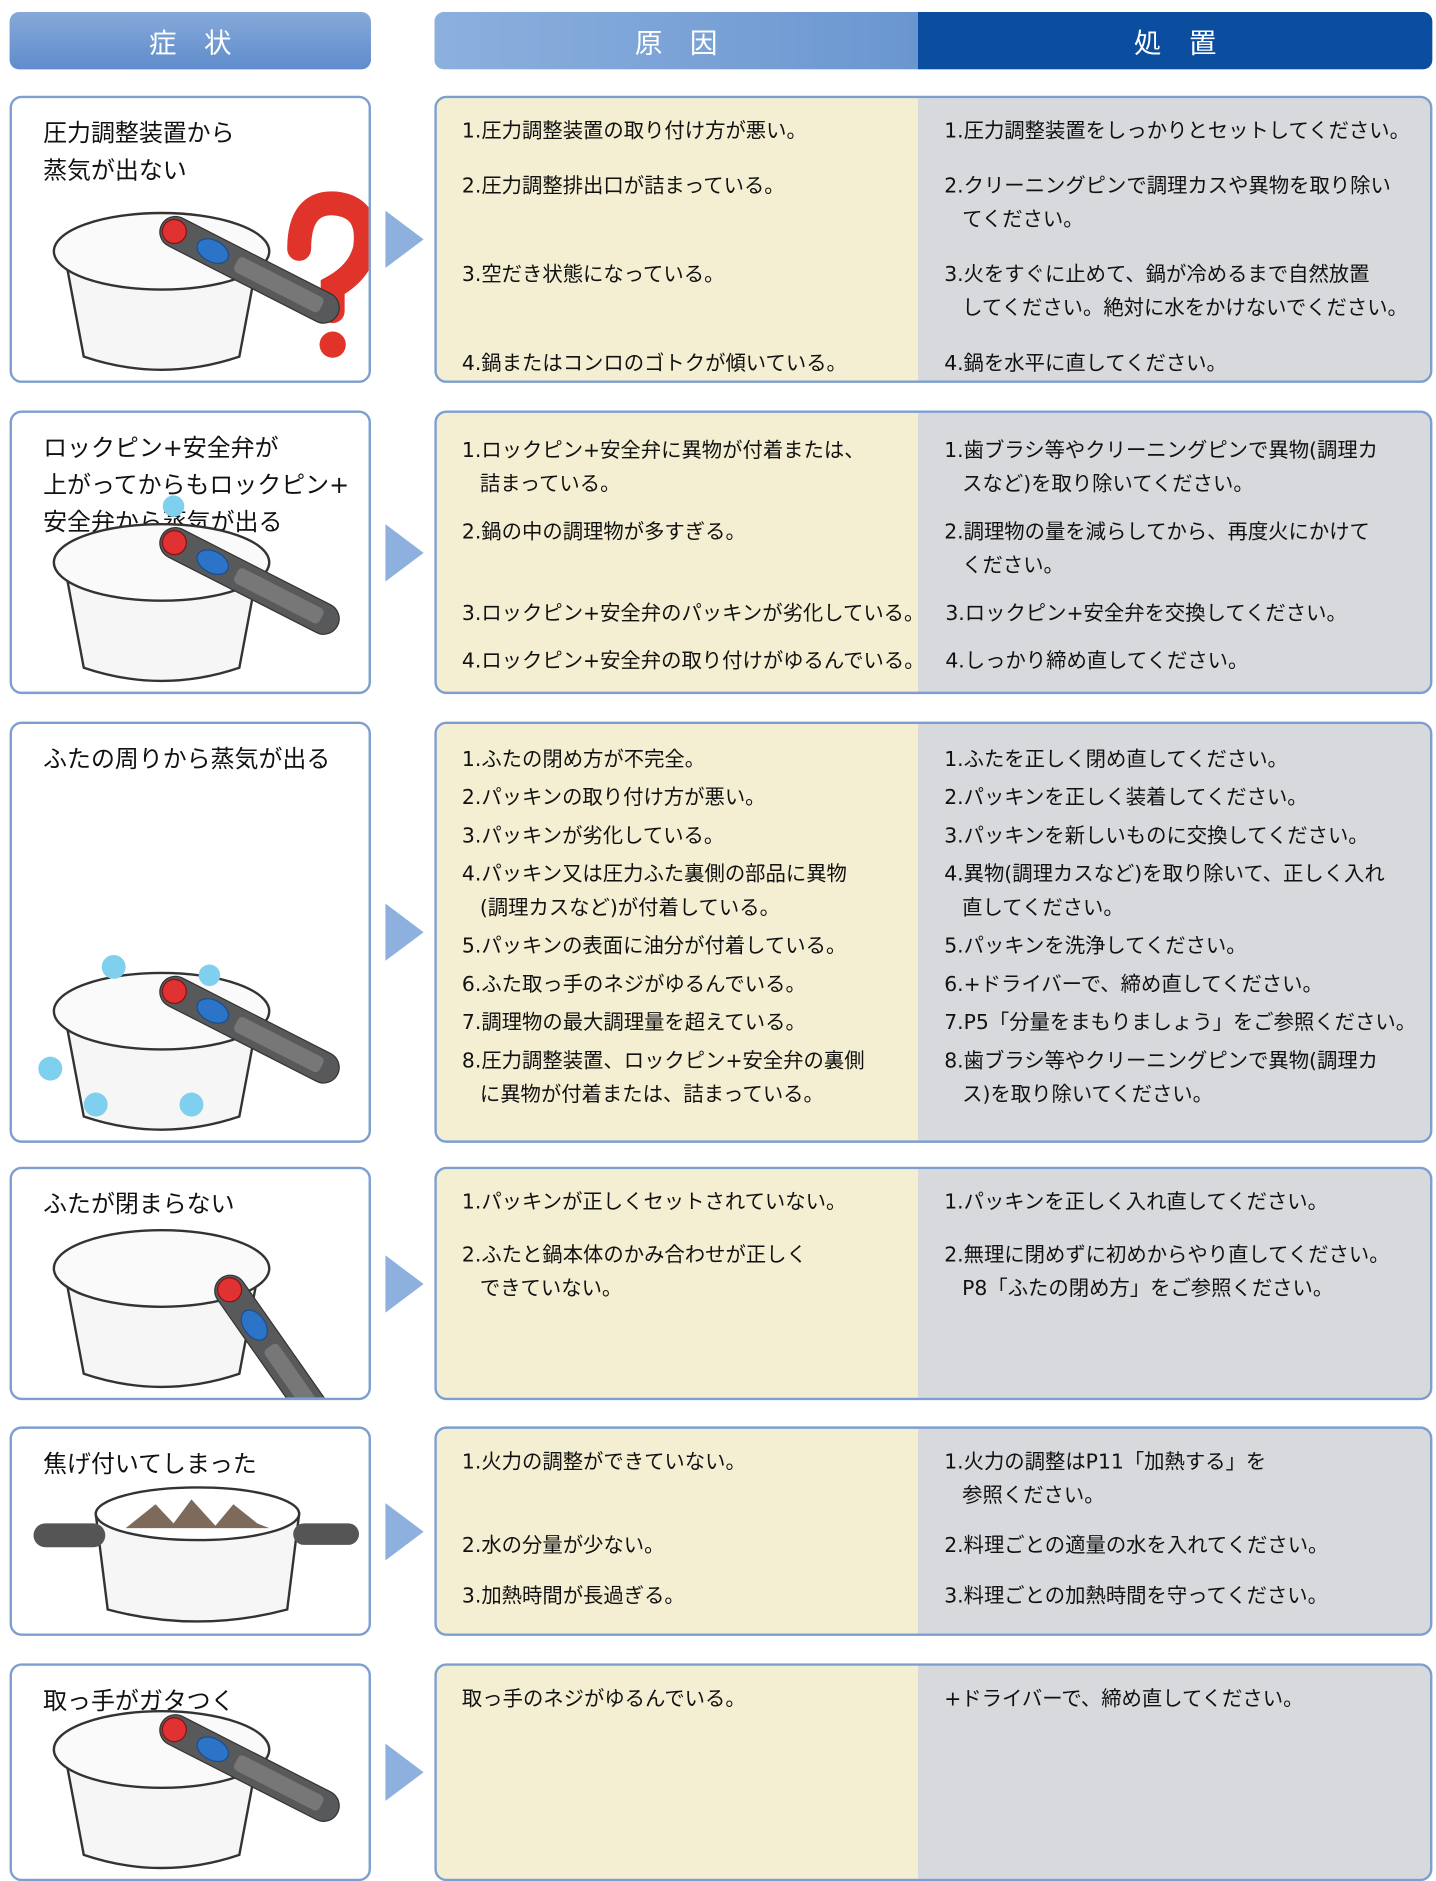 Image resolution: width=1436 pixels, height=1881 pixels. What do you see at coordinates (563, 1546) in the screenshot?
I see `cause-line: 2.水の分量が少ない。` at bounding box center [563, 1546].